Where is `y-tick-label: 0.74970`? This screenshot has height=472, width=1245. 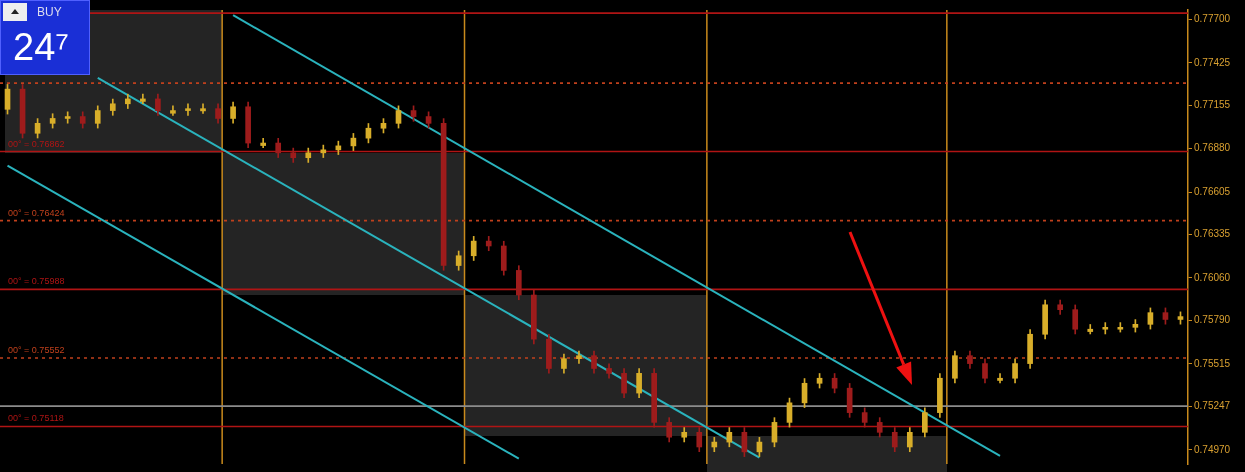 y-tick-label: 0.74970 is located at coordinates (1212, 449).